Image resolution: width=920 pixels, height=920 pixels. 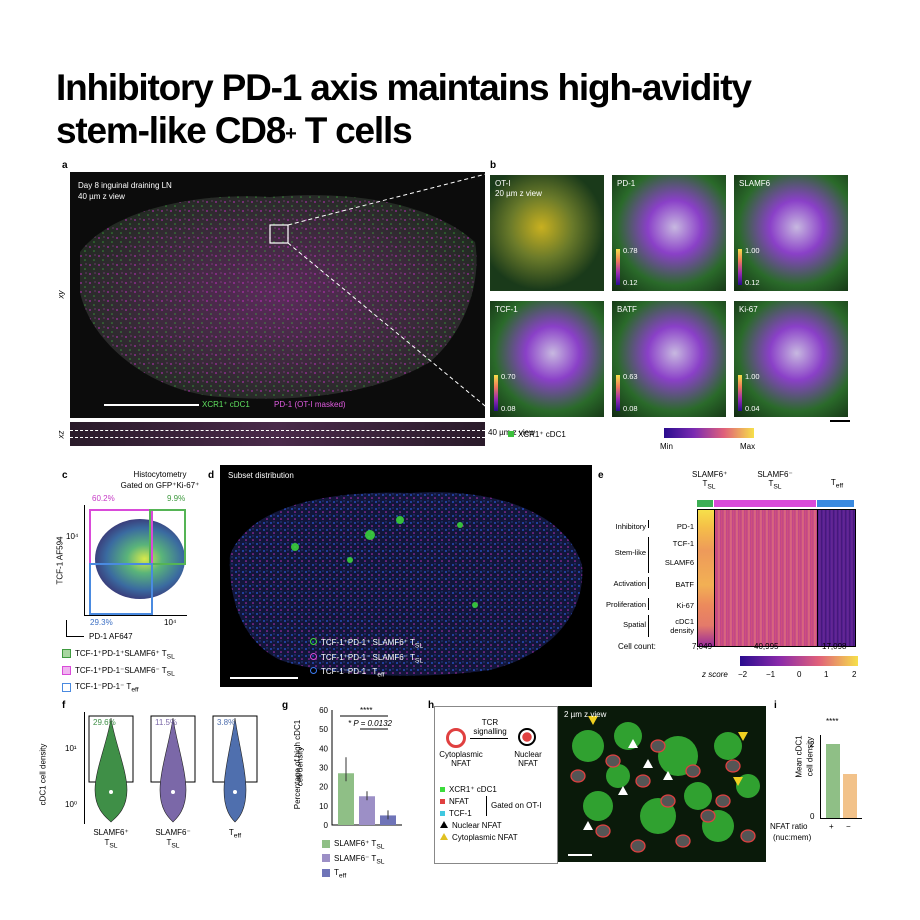 I want to click on group-bar-blue, so click(x=835, y=503).